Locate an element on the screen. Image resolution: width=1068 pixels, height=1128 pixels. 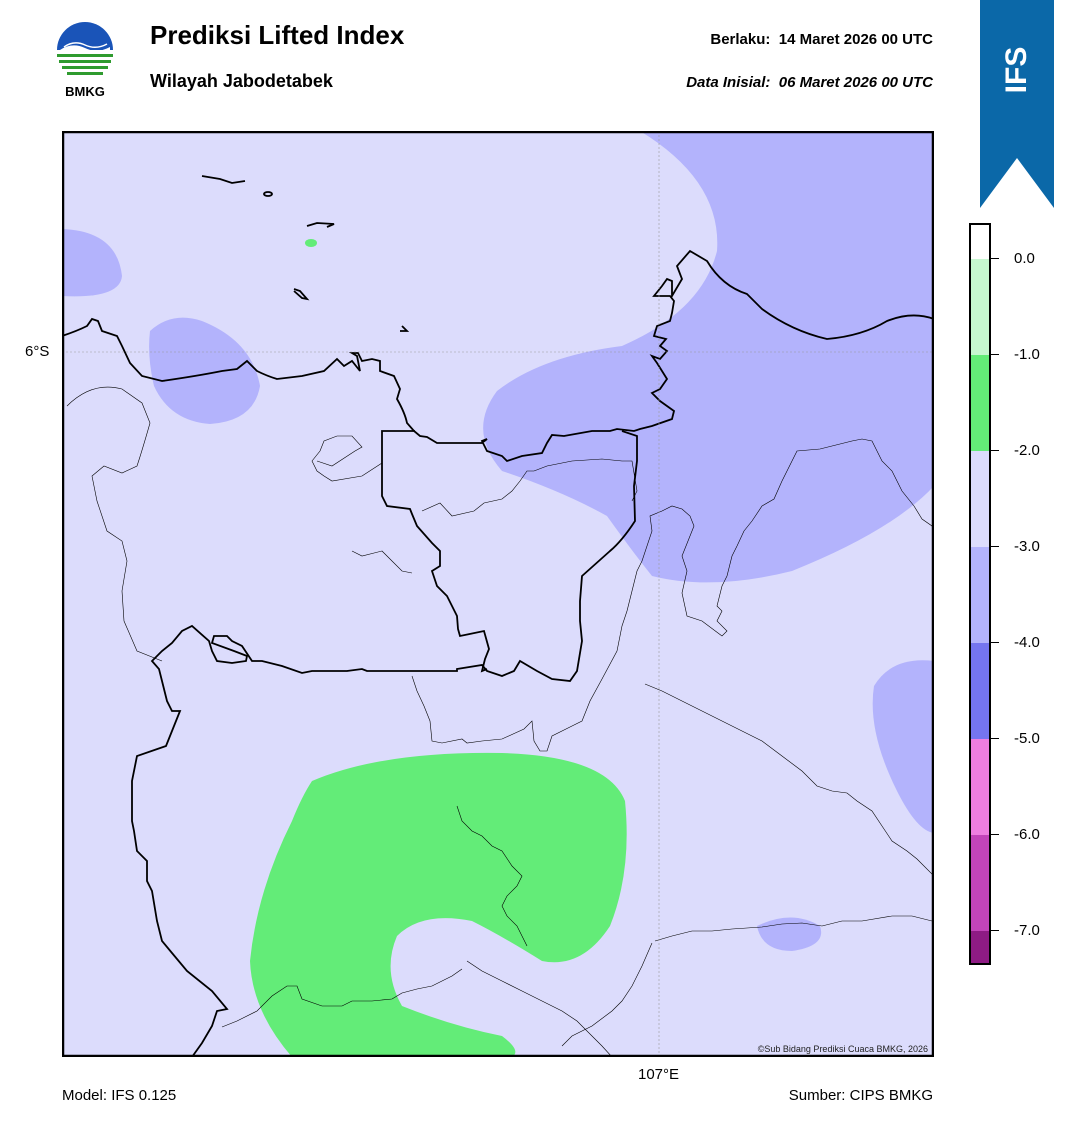
lon-label: 107°E is located at coordinates (659, 1074).